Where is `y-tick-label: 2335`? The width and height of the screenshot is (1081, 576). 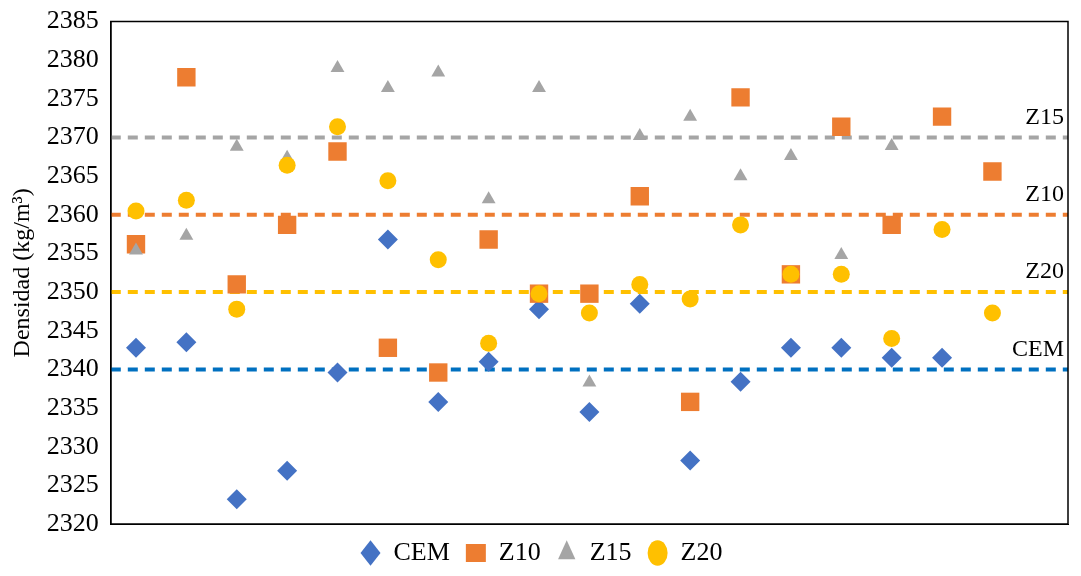 y-tick-label: 2335 is located at coordinates (72, 406).